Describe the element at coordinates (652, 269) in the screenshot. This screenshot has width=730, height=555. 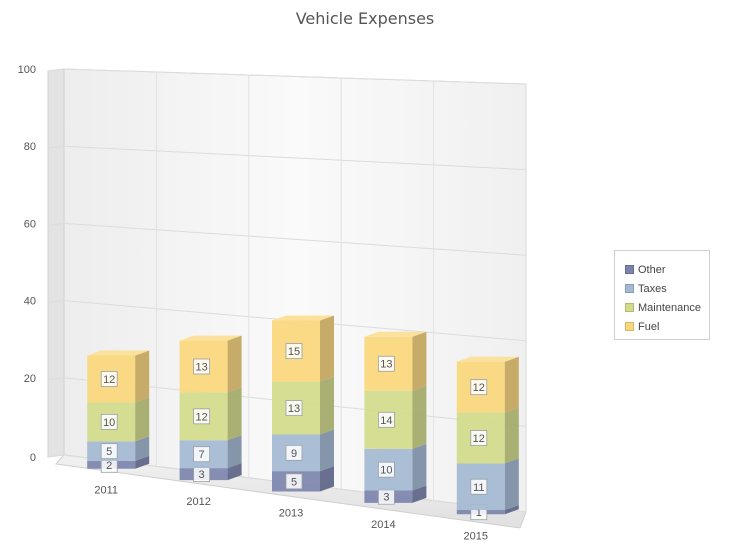
I see `legend-label-other: Other` at that location.